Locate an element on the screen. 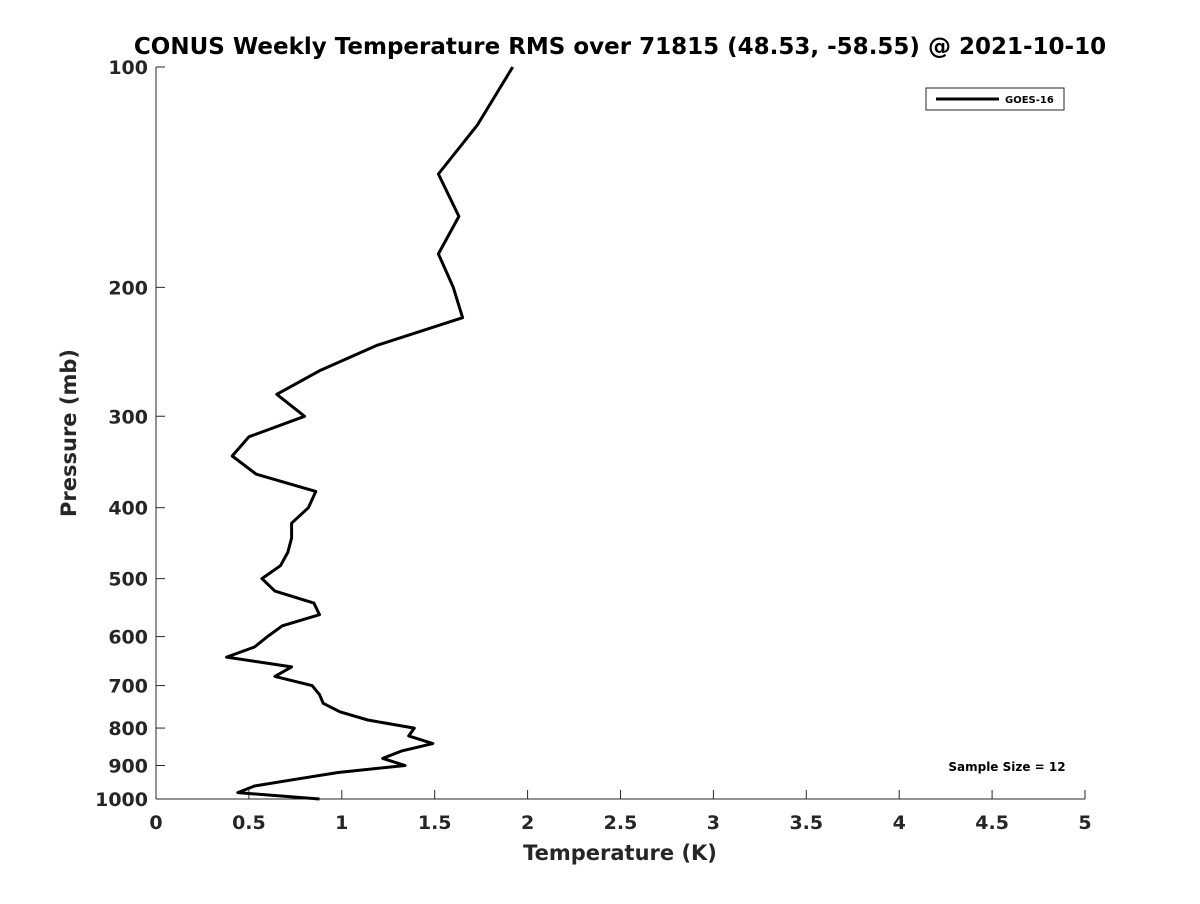 The image size is (1200, 904). x-tick-label: 3.5 is located at coordinates (806, 823).